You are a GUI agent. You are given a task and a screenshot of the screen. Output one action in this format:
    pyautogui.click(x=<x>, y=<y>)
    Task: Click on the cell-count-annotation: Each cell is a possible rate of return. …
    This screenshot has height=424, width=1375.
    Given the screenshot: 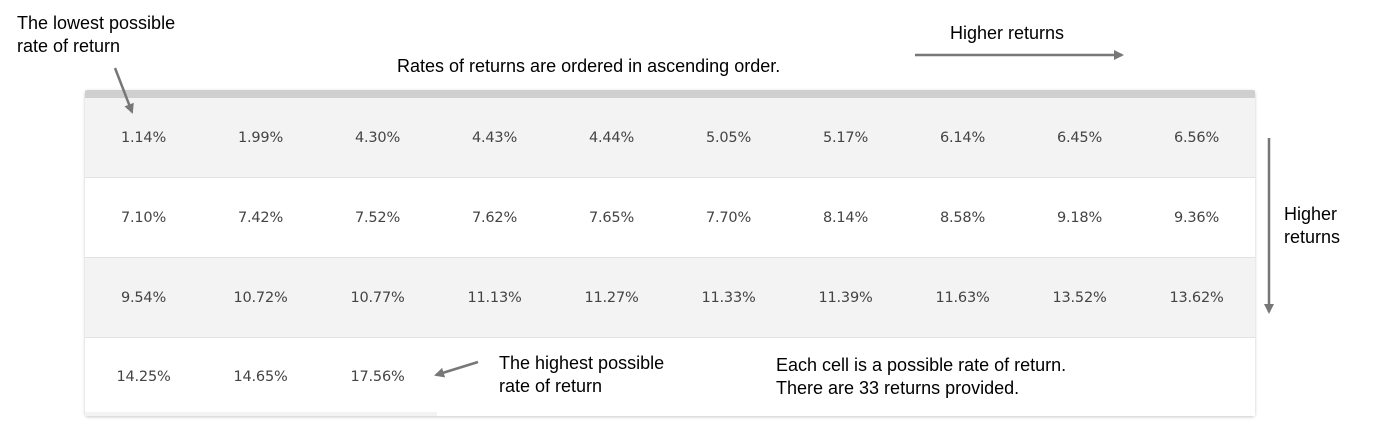 What is the action you would take?
    pyautogui.click(x=921, y=376)
    